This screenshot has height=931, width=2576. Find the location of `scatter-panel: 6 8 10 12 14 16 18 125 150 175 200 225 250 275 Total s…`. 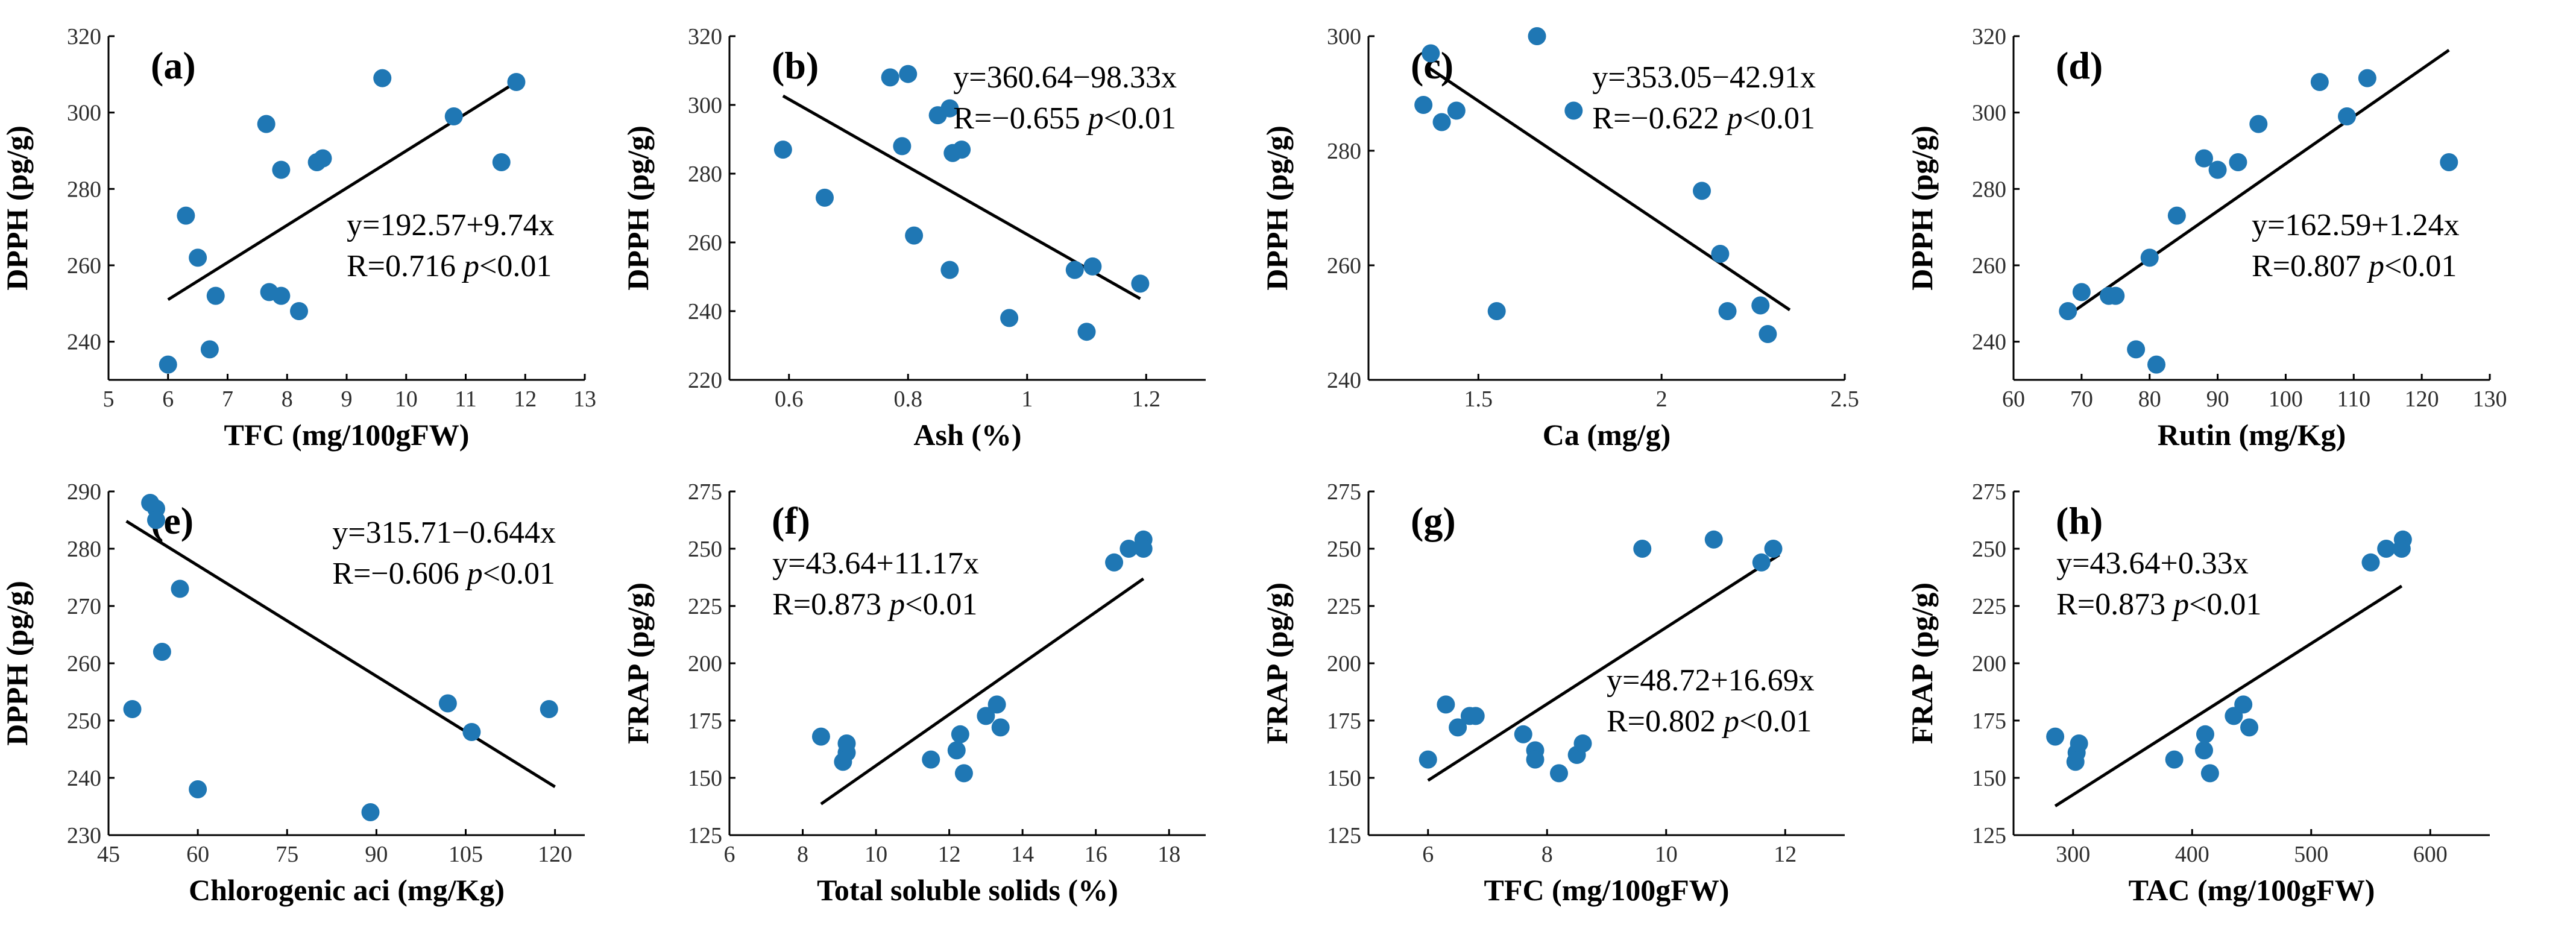

scatter-panel: 6 8 10 12 14 16 18 125 150 175 200 225 250 275 Total s… is located at coordinates (913, 693).